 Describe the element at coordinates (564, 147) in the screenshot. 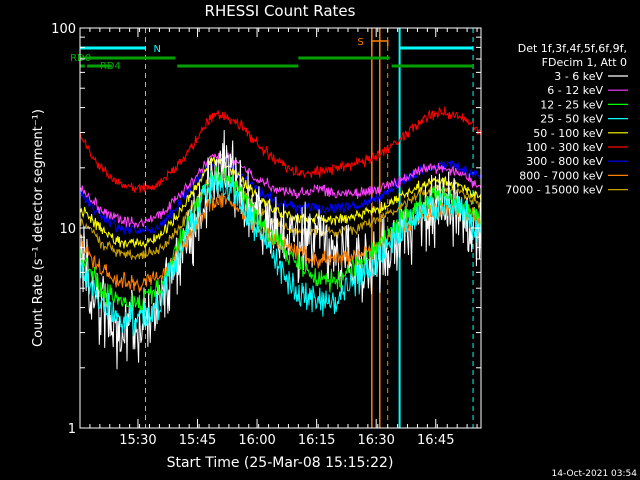

I see `legend-label: 100 - 300 keV` at that location.